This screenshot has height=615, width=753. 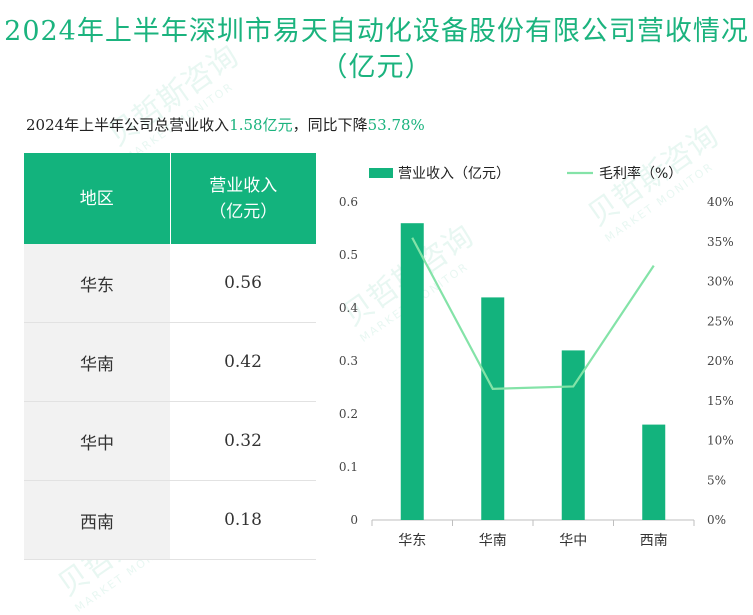 I want to click on y-right-tick-label: 40%, so click(x=720, y=202).